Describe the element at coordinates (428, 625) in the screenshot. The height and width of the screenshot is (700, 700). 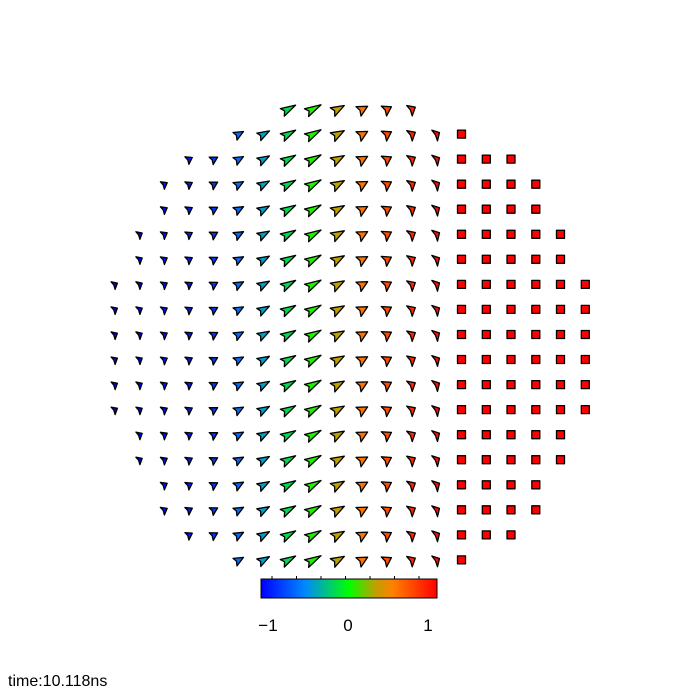
I see `colorbar-tick-max: 1` at that location.